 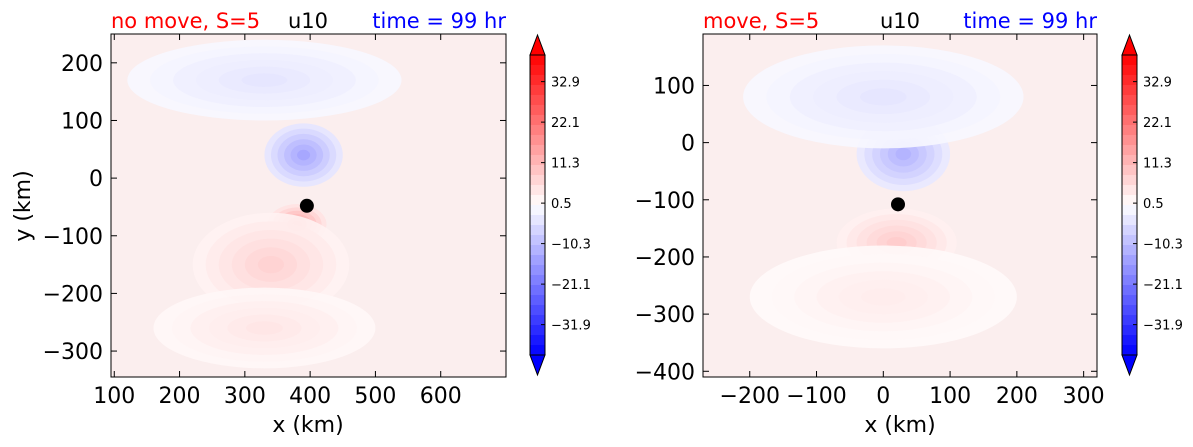 I want to click on panel-1-title-right: time = 99 hr, so click(x=439, y=21).